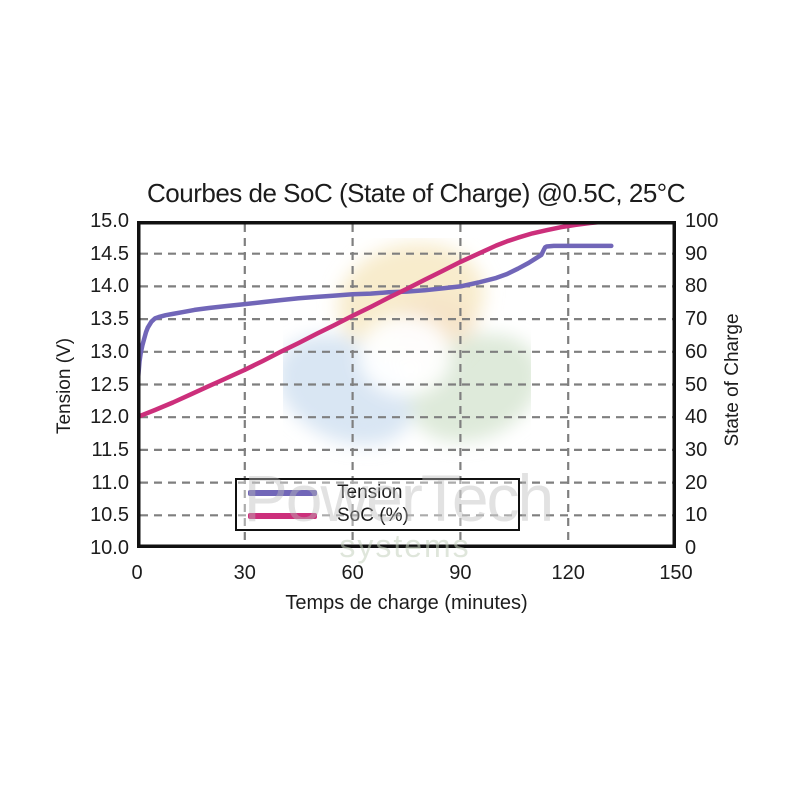  Describe the element at coordinates (696, 417) in the screenshot. I see `y-tick-right-40: 40` at that location.